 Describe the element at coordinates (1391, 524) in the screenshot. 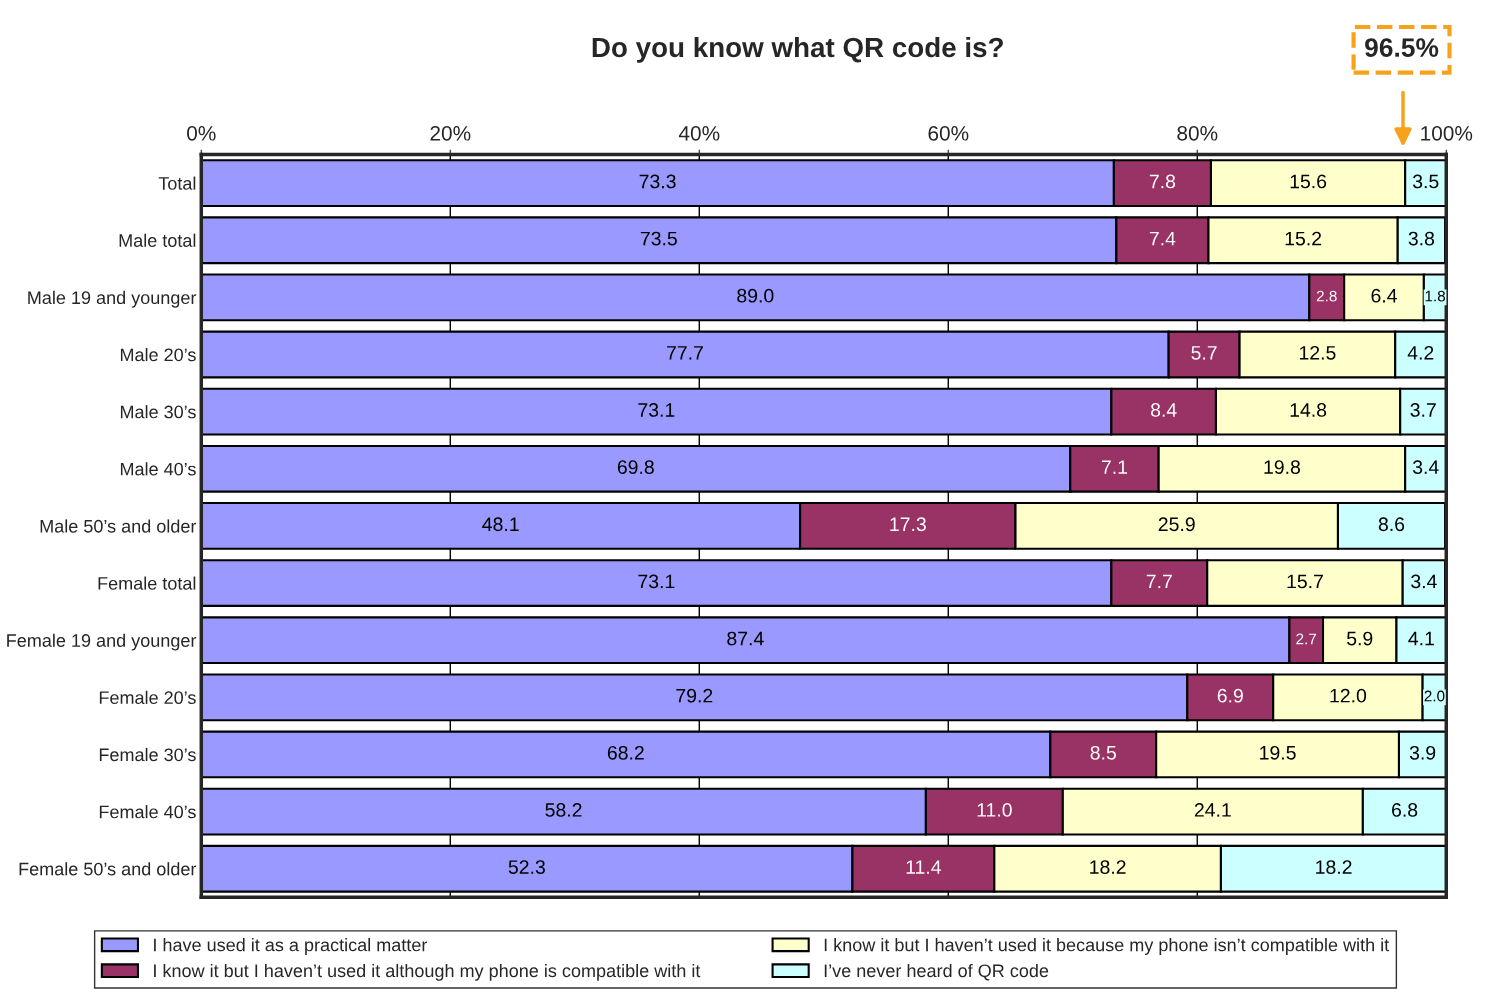

I see `data-label: 8.6` at that location.